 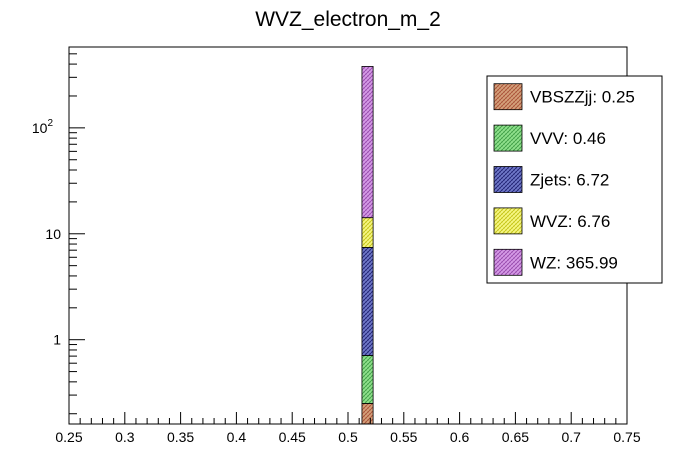 I want to click on y-tick-exponent: 2, so click(x=50, y=123).